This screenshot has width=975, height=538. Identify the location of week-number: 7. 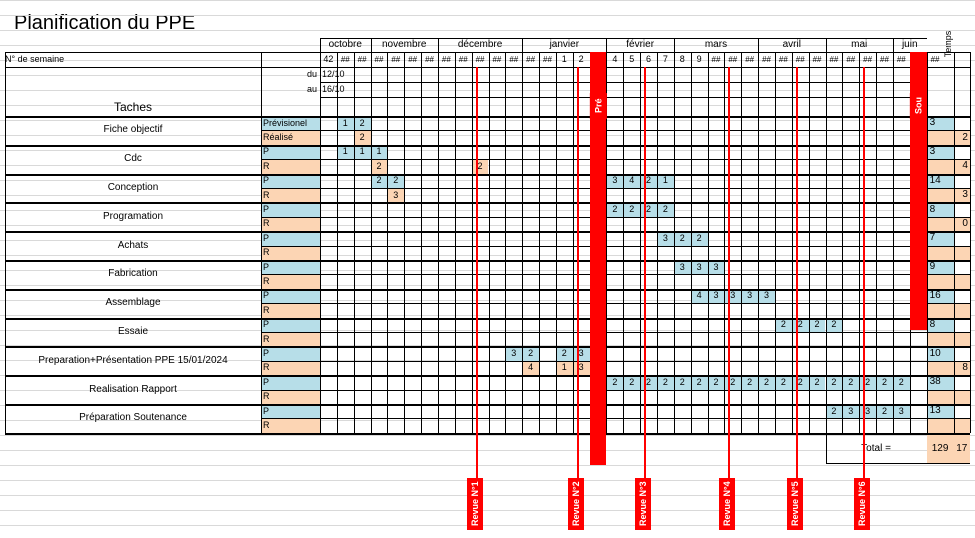
(665, 59).